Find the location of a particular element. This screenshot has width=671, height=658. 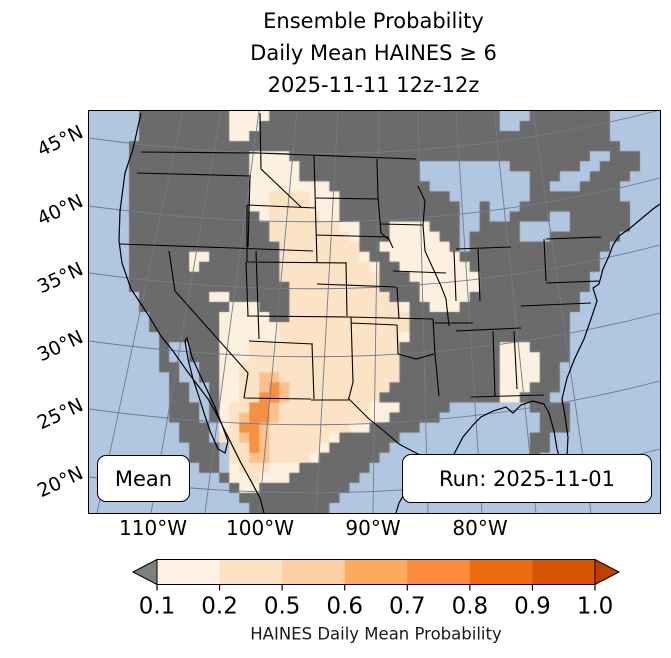

title-line-2: Daily Mean HAINES ≥ 6 is located at coordinates (373, 53).